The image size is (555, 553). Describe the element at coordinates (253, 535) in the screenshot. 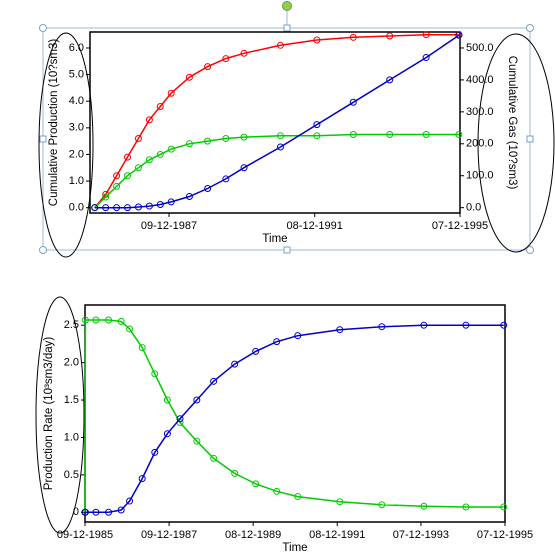

I see `x-tick-label: 08-12-1989` at that location.